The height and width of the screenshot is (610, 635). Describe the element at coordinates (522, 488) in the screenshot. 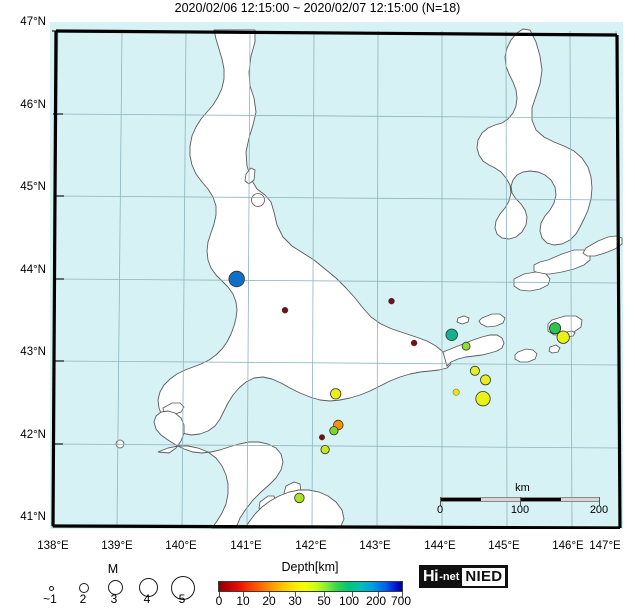

I see `scale-bar-unit: km` at that location.